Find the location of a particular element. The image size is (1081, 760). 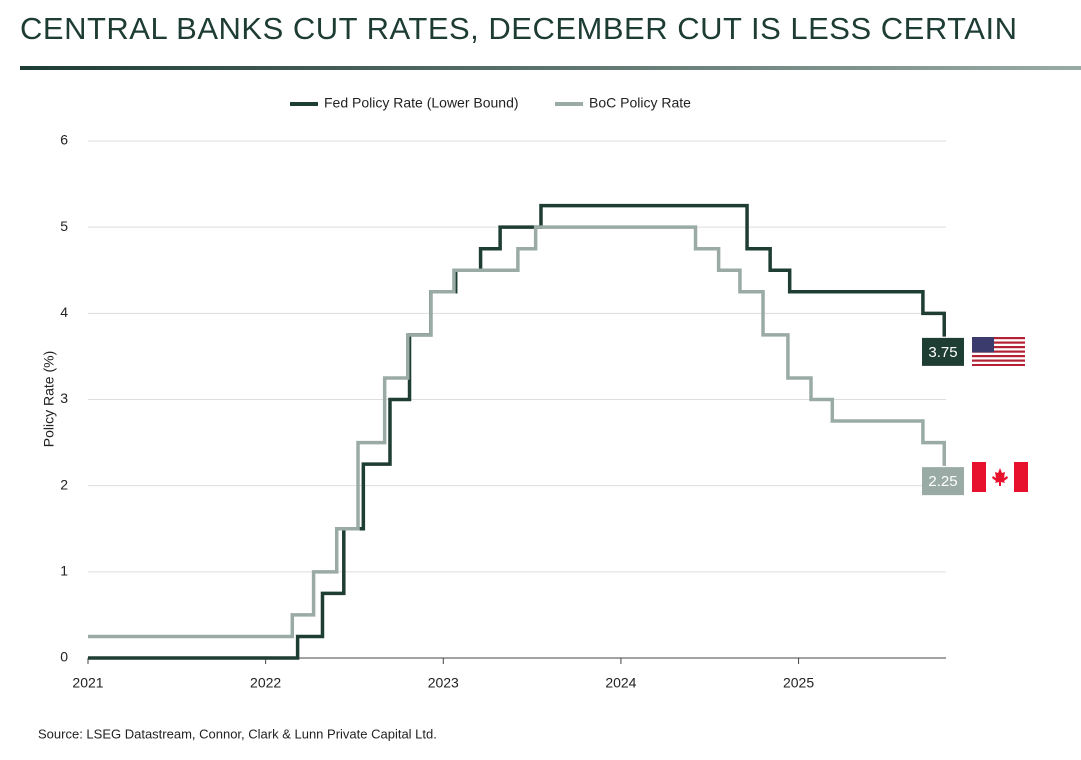

x-tick-label: 2024 is located at coordinates (620, 683).